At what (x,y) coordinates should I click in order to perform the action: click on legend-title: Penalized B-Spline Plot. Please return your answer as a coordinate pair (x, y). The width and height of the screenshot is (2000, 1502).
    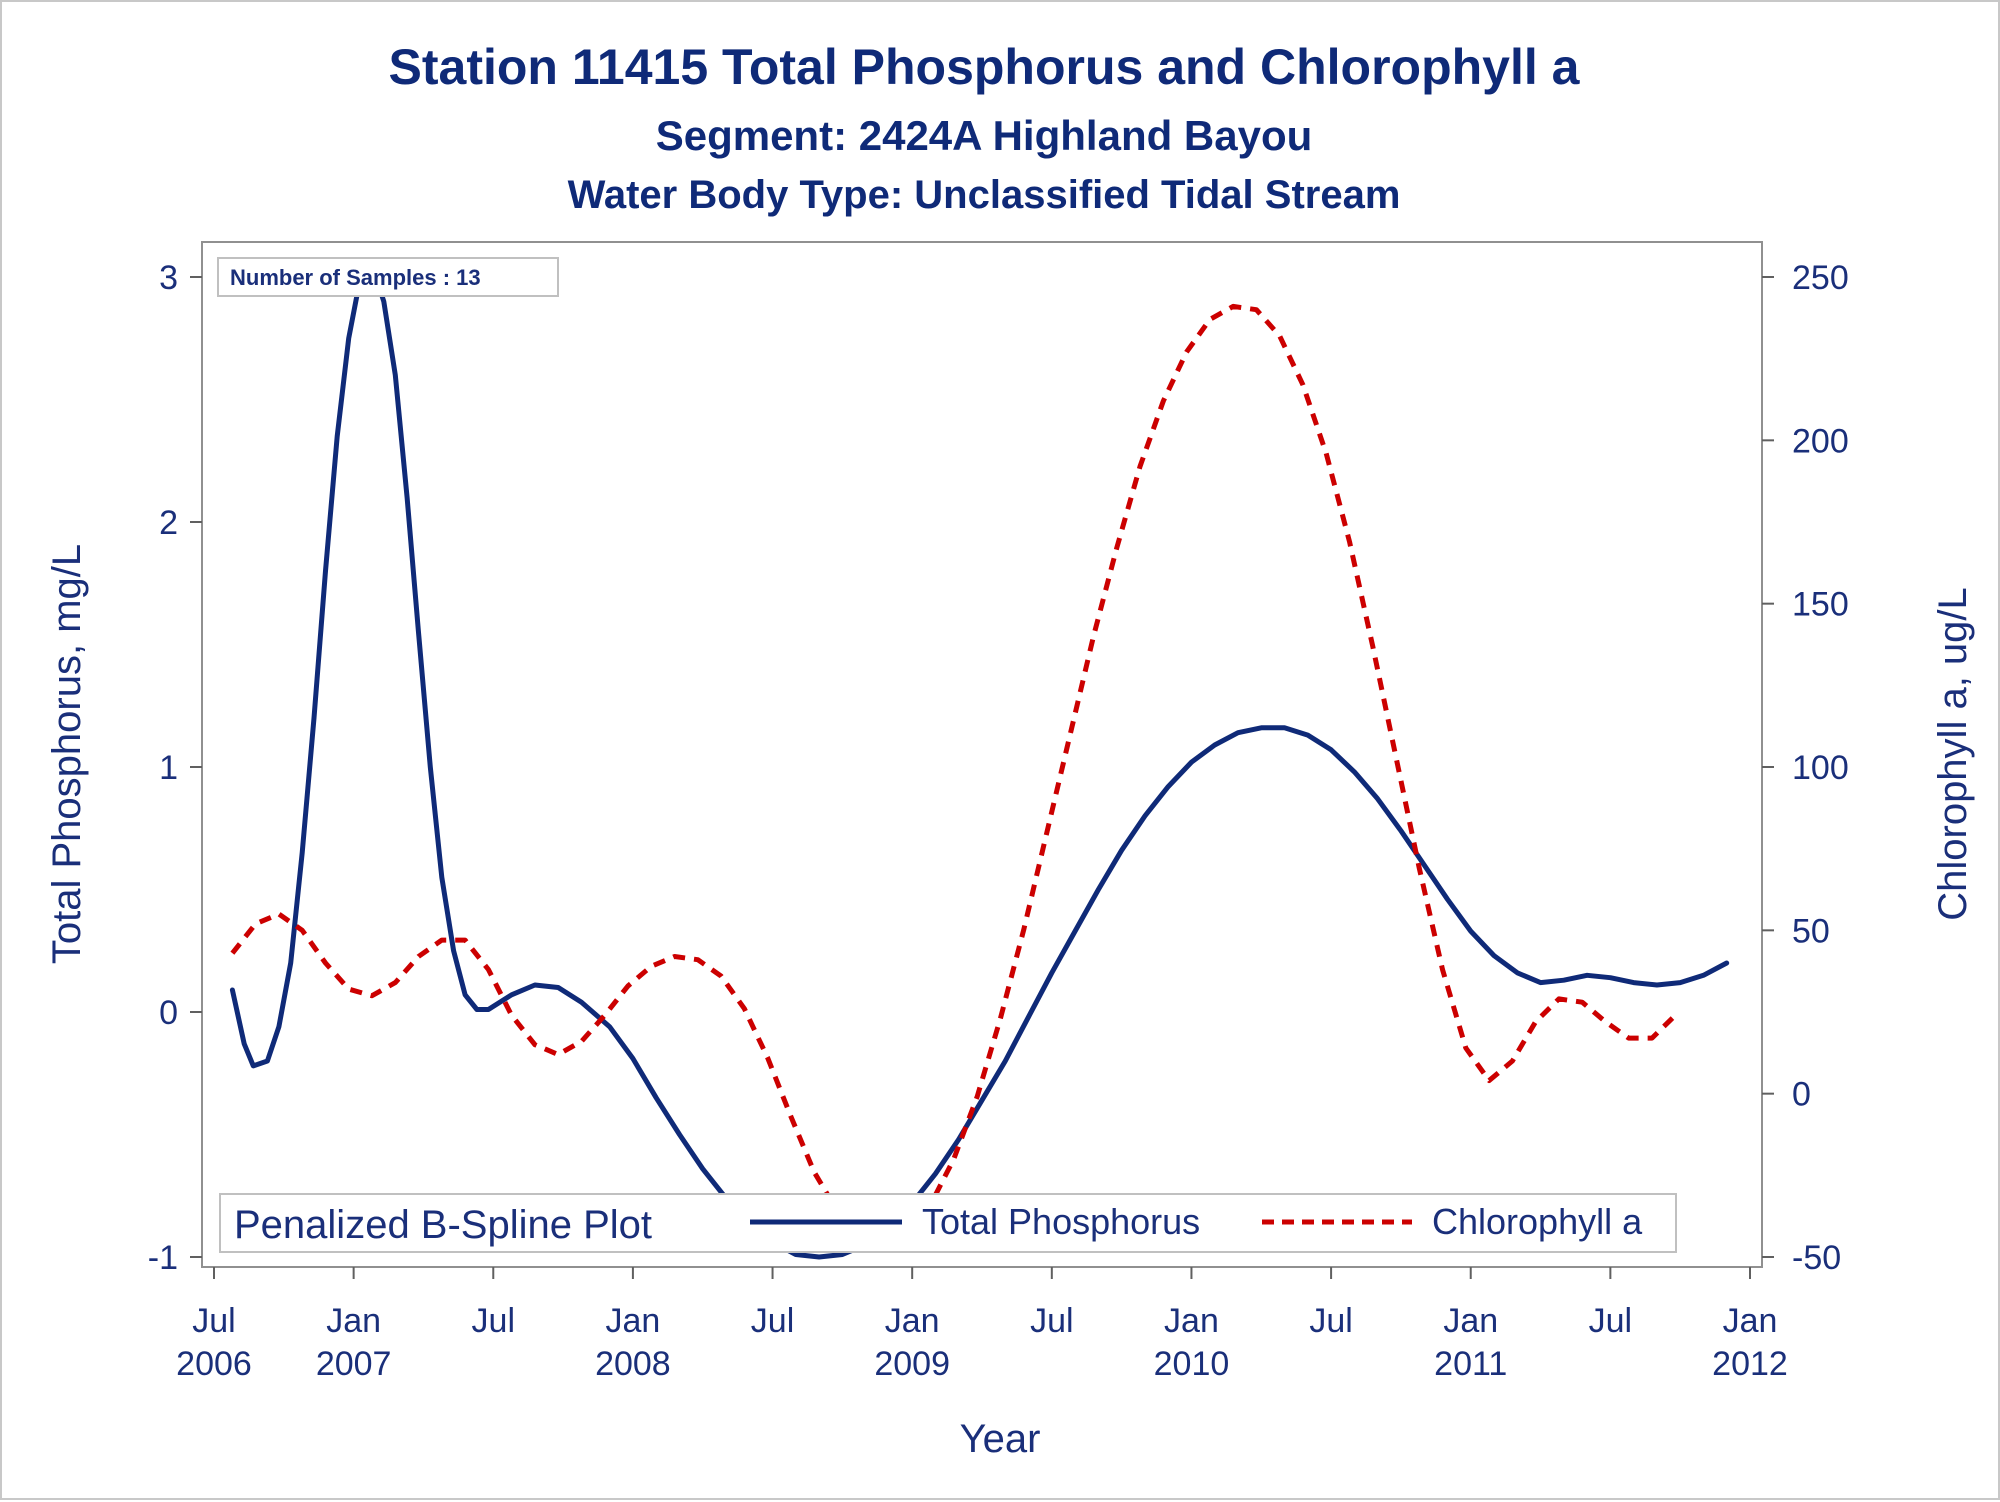
    Looking at the image, I should click on (443, 1225).